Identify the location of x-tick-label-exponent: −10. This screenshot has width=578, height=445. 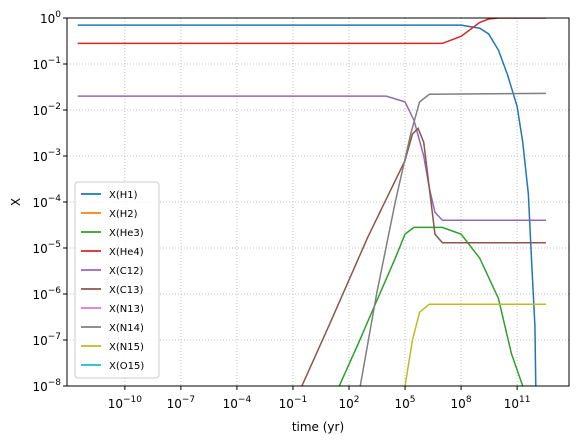
(132, 400).